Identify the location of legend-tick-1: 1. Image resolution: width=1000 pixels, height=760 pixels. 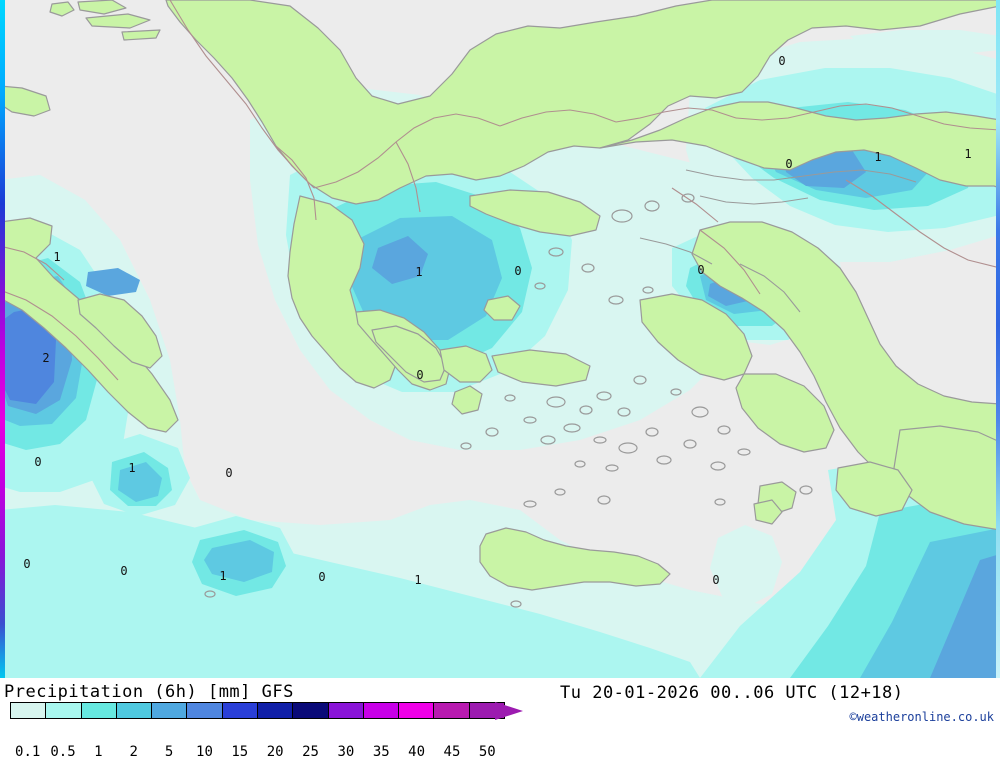
(98, 752).